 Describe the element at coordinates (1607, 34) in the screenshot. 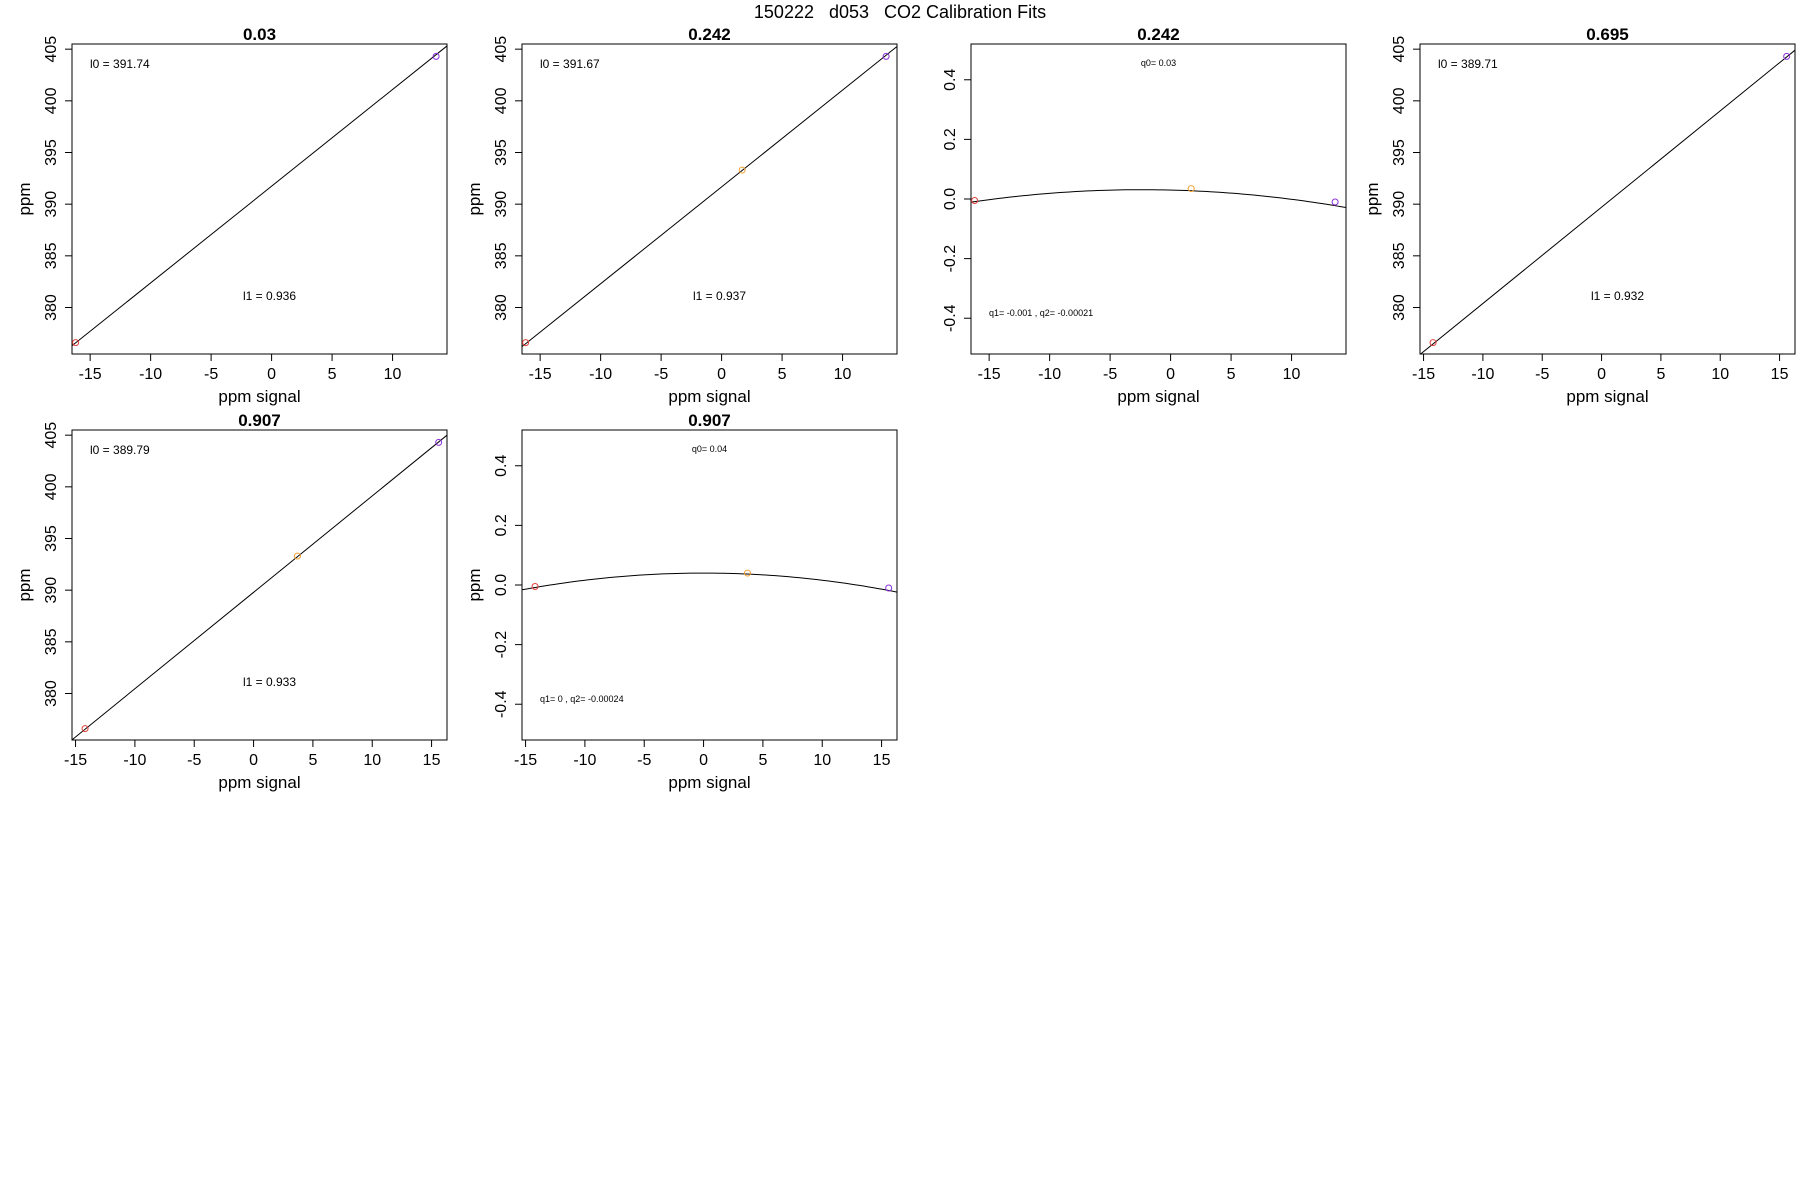

I see `panel-title: 0.695` at that location.